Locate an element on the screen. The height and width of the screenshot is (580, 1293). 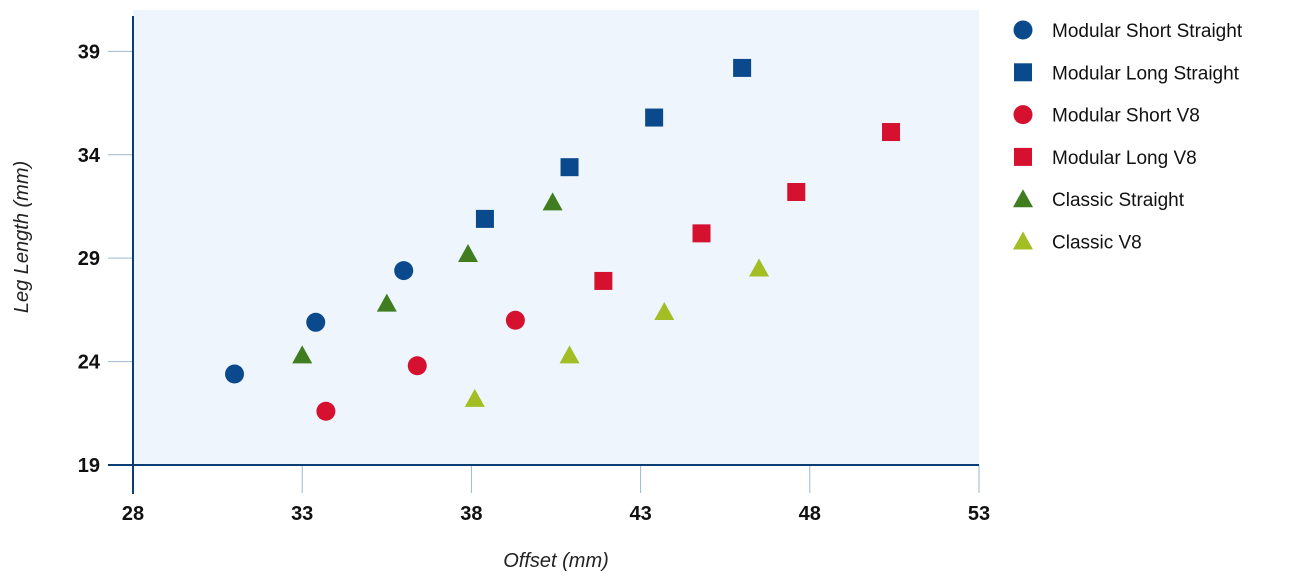
legend-item: Classic Straight is located at coordinates (1099, 200).